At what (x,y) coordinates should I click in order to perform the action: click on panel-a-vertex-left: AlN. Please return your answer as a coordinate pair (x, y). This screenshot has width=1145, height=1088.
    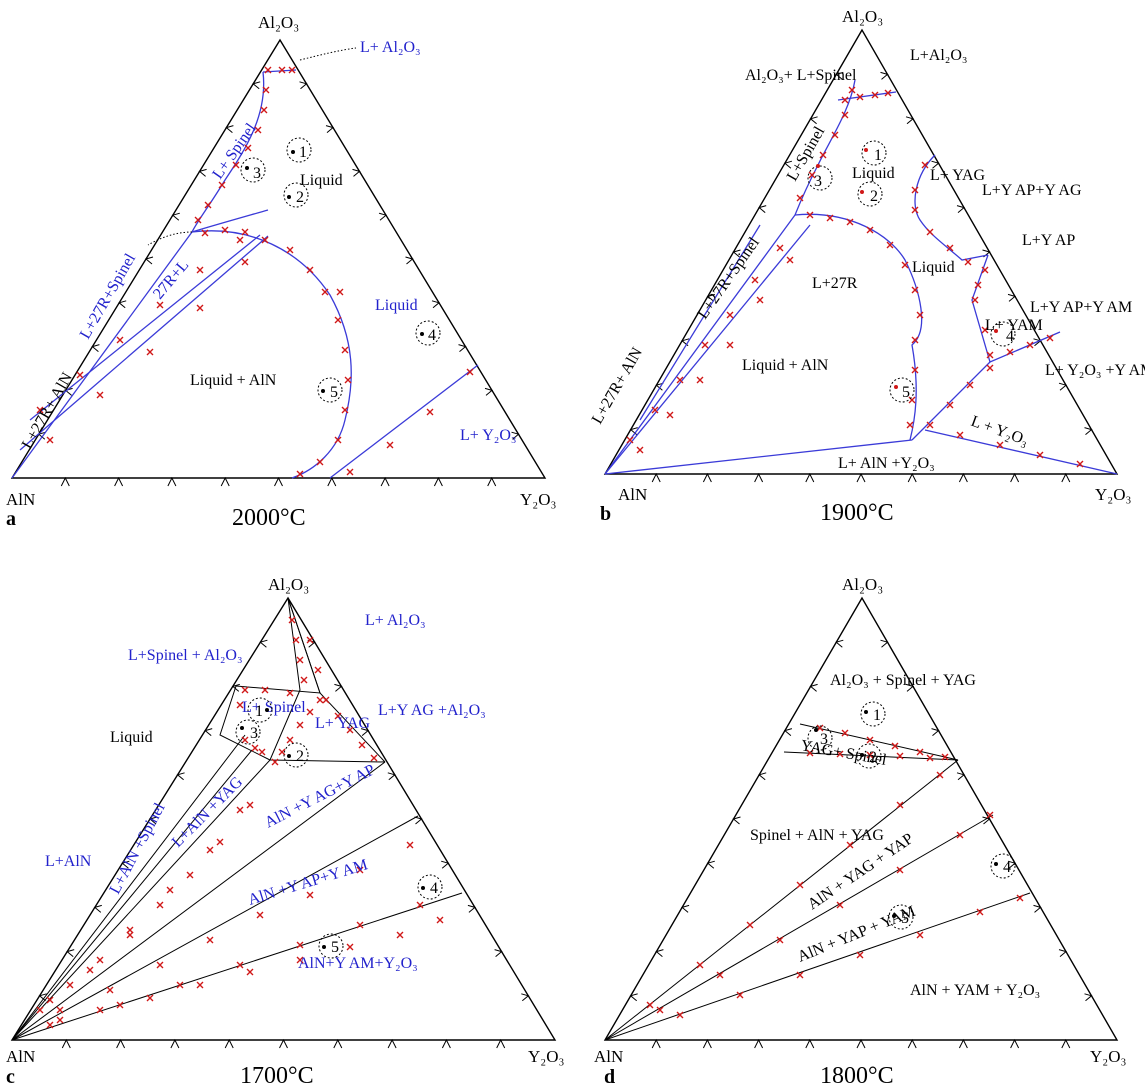
    Looking at the image, I should click on (20, 499).